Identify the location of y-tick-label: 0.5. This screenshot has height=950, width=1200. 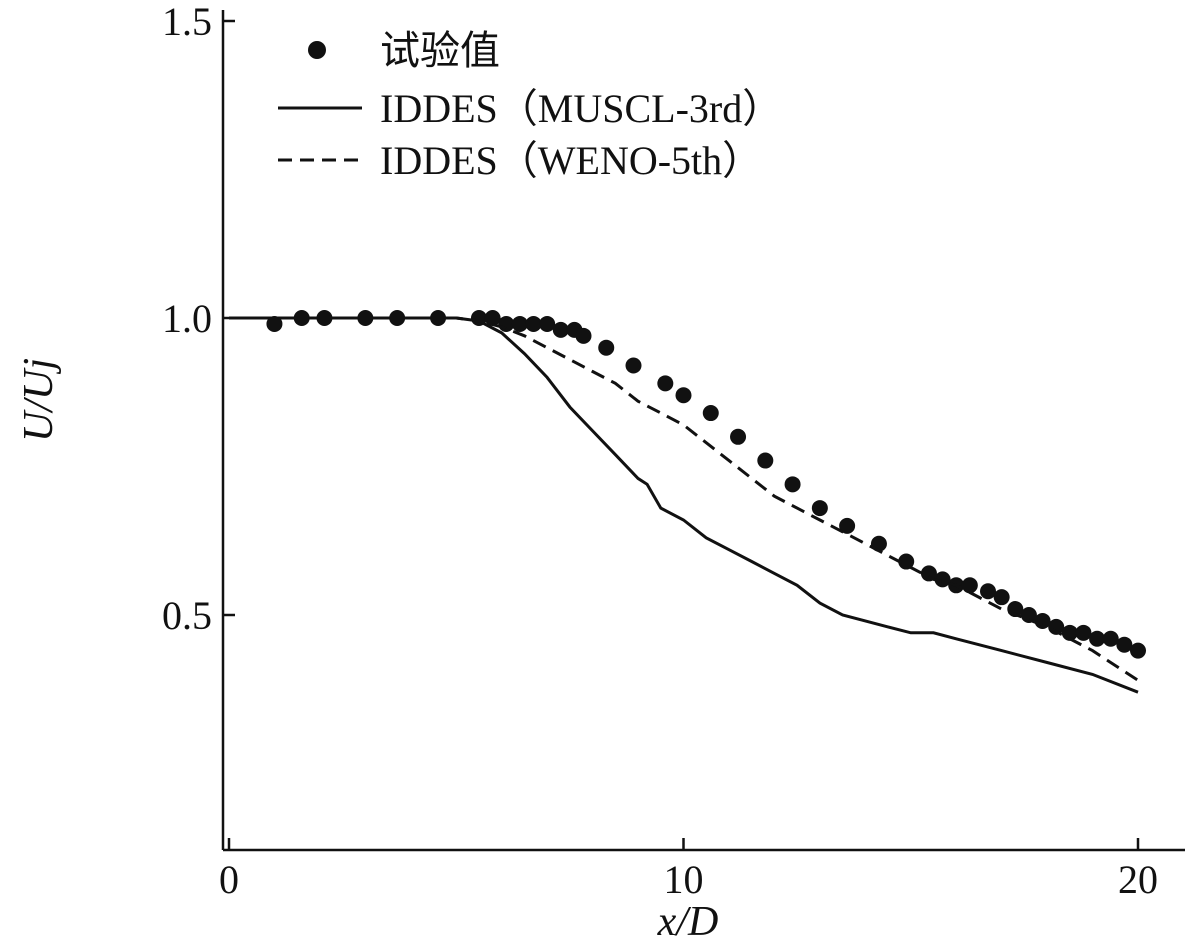
(187, 615).